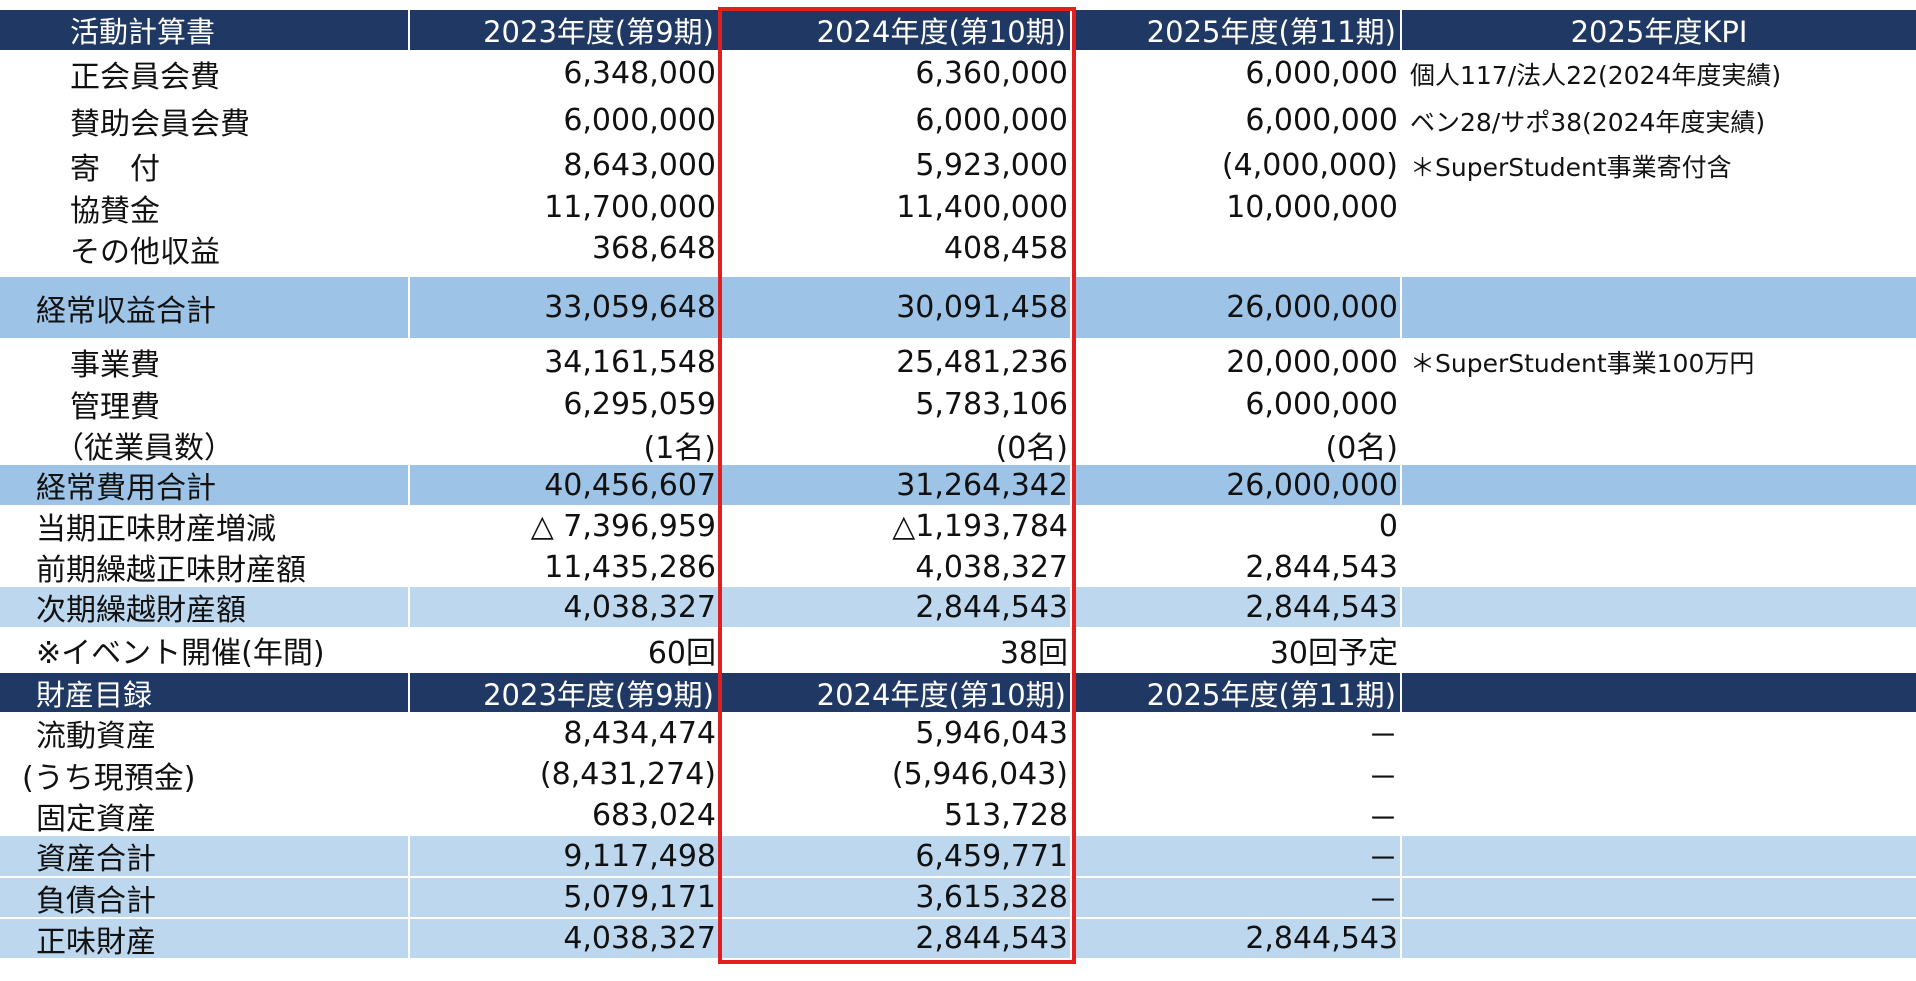 This screenshot has height=981, width=1916. I want to click on cell-2024: 6,360,000, so click(991, 73).